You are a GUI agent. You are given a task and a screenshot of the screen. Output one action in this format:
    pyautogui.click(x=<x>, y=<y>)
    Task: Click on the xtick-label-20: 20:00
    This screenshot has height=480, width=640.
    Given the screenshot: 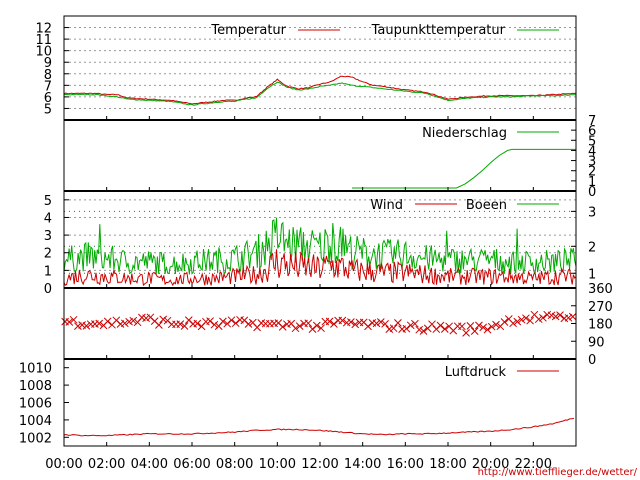 What is the action you would take?
    pyautogui.click(x=490, y=464)
    